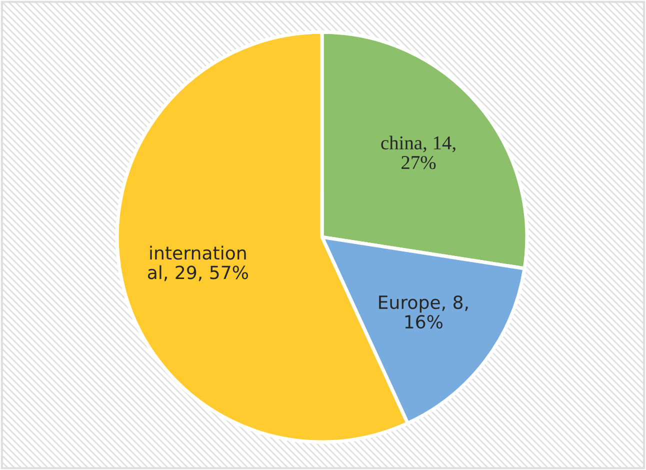 The image size is (646, 470). Describe the element at coordinates (423, 312) in the screenshot. I see `slice-label: Europe, 8, 16%` at that location.